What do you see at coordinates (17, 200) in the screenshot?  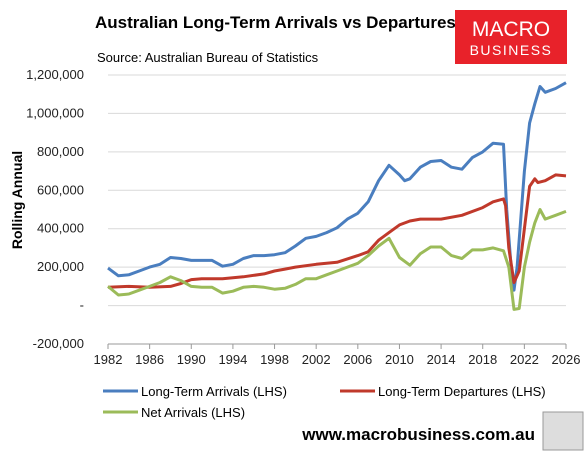 I see `y-axis-label: Rolling Annual` at bounding box center [17, 200].